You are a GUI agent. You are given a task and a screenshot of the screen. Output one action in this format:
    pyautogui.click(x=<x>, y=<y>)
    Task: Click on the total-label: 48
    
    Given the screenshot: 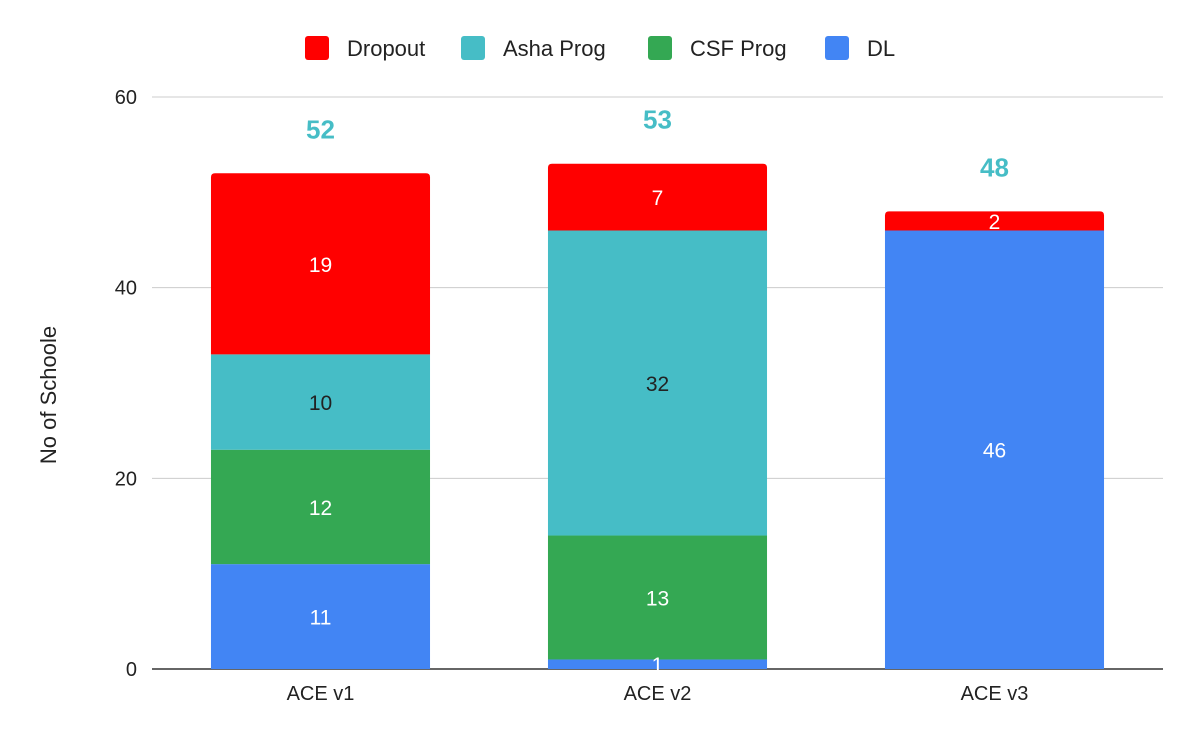 What is the action you would take?
    pyautogui.click(x=994, y=167)
    